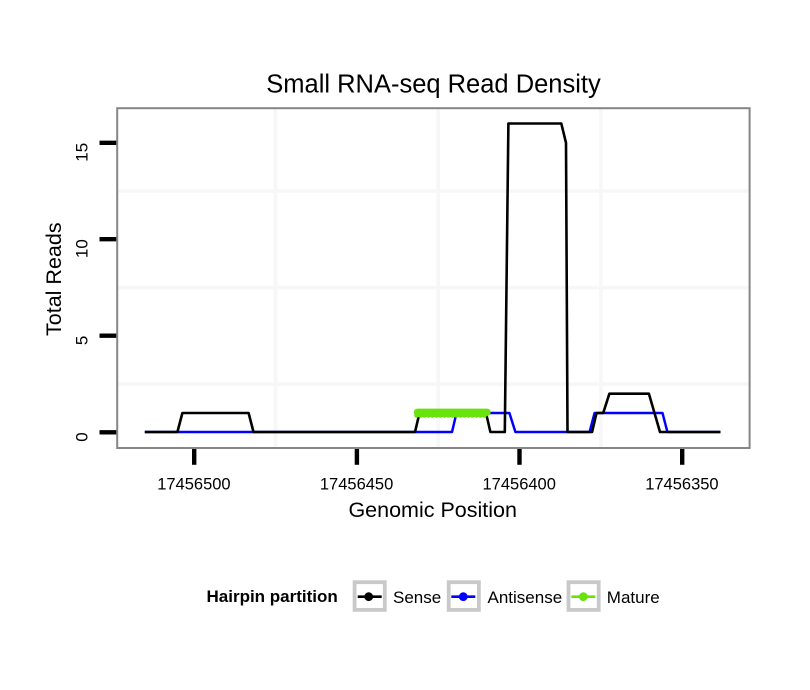  I want to click on svg-text: 5, so click(82, 340).